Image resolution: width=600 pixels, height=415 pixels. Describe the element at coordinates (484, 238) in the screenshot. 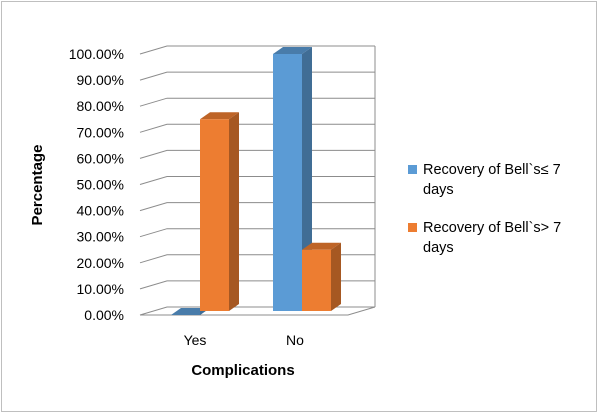

I see `legend-item: Recovery of Bell`s> 7 days` at that location.